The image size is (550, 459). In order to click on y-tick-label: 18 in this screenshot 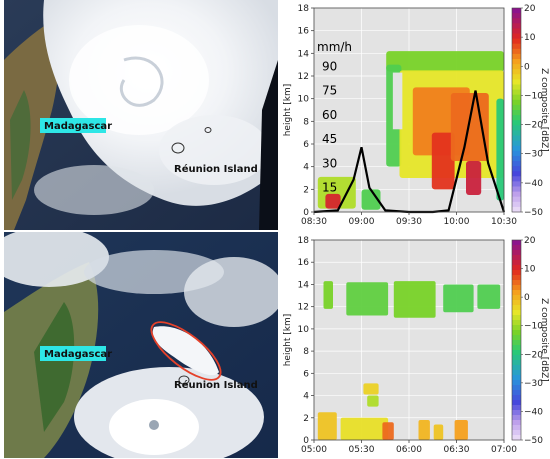, I will do `click(304, 9)`.